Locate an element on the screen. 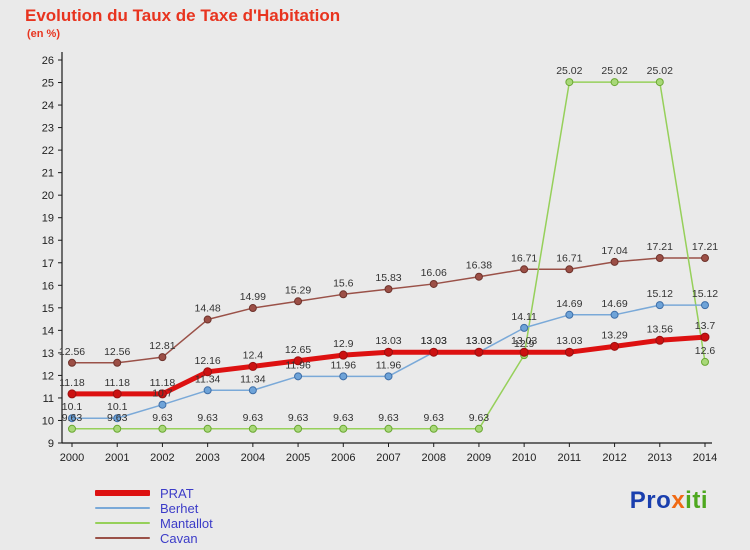  x-tick-label: 2013 is located at coordinates (660, 458).